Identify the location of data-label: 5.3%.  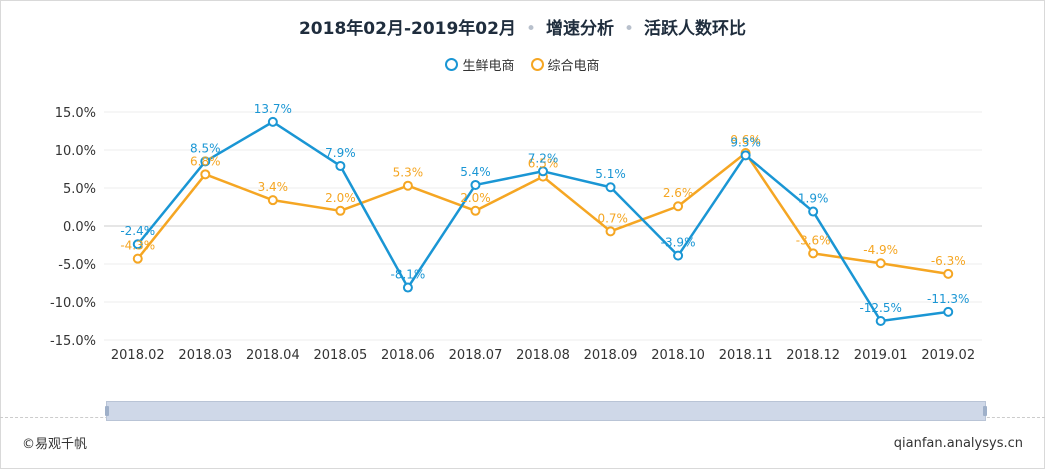
(408, 173).